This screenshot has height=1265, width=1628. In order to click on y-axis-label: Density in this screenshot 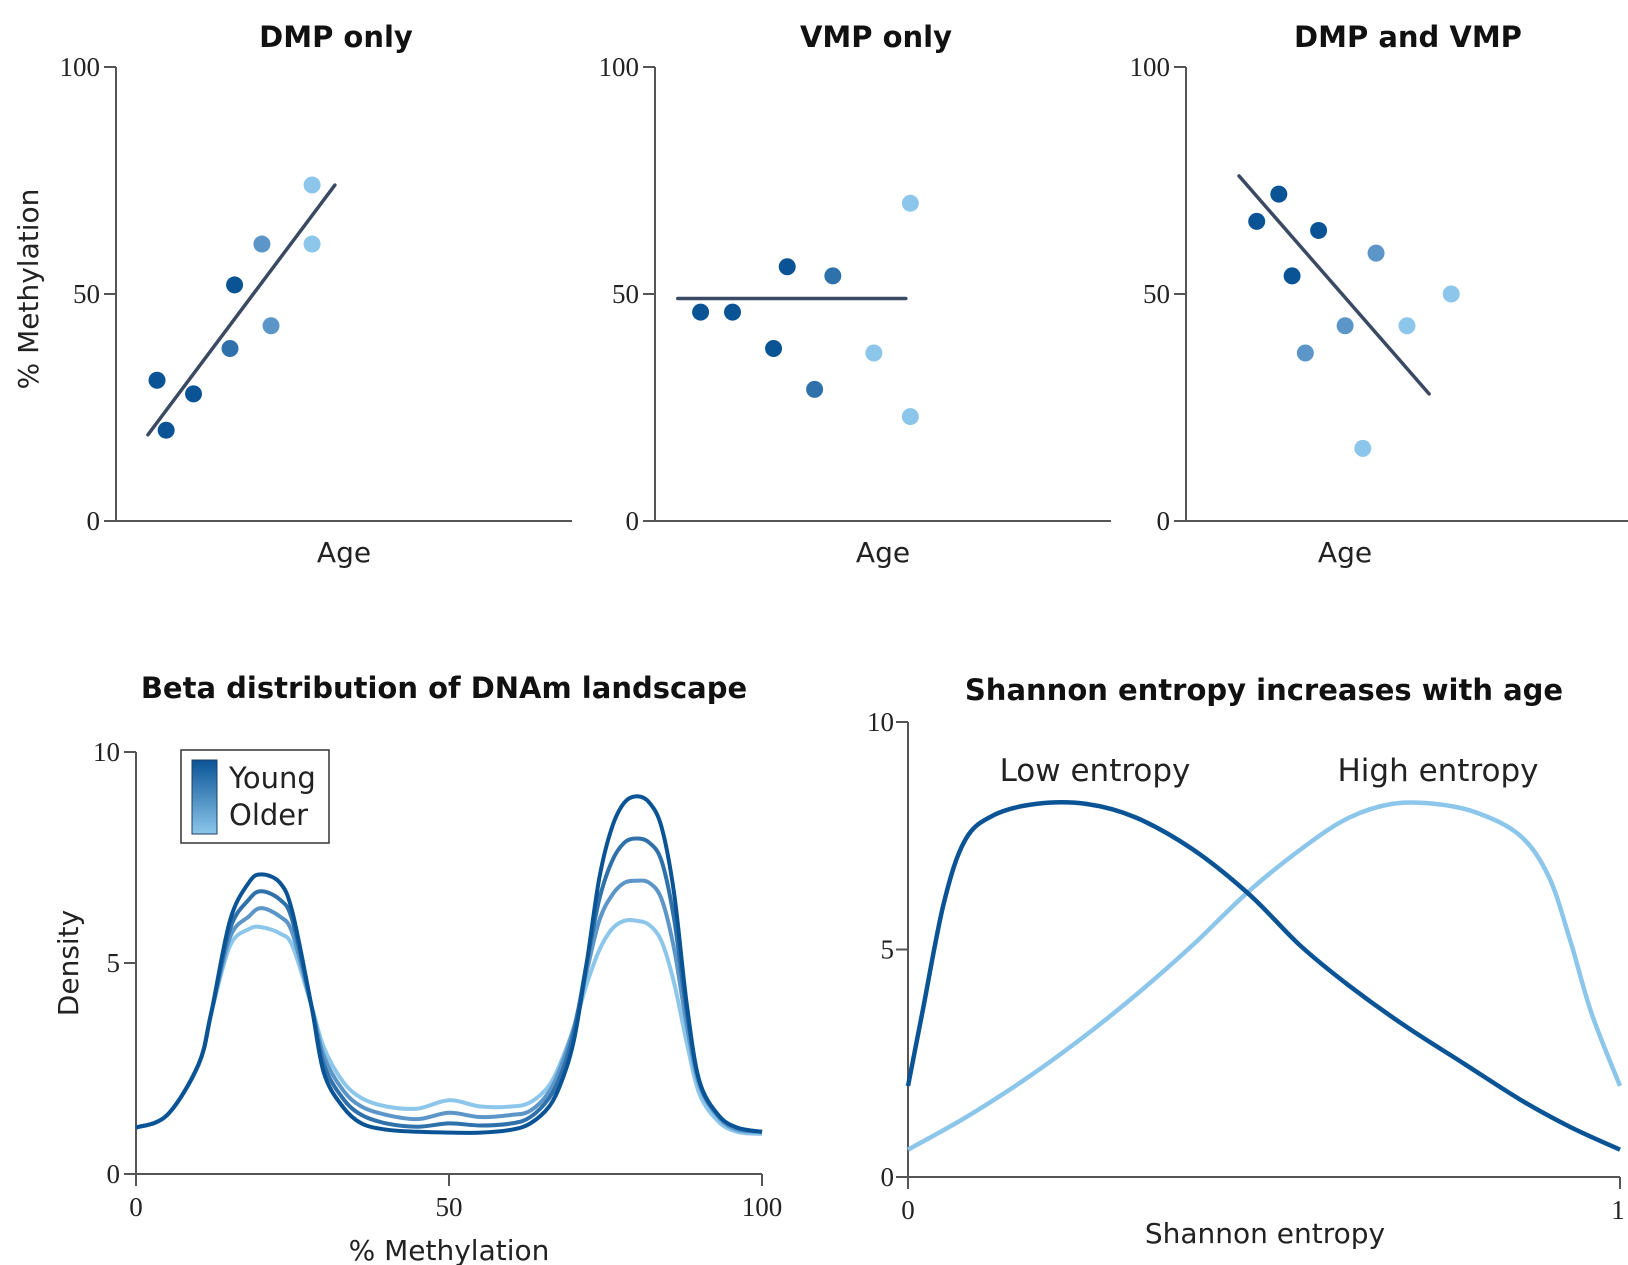, I will do `click(68, 963)`.